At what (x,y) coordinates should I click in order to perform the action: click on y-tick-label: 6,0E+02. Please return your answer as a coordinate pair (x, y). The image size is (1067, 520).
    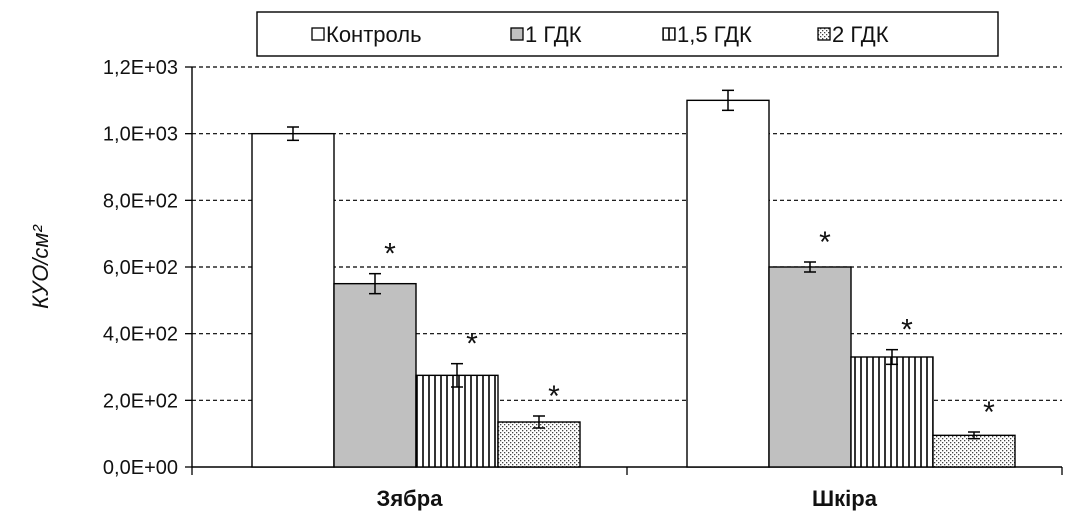
    Looking at the image, I should click on (140, 268).